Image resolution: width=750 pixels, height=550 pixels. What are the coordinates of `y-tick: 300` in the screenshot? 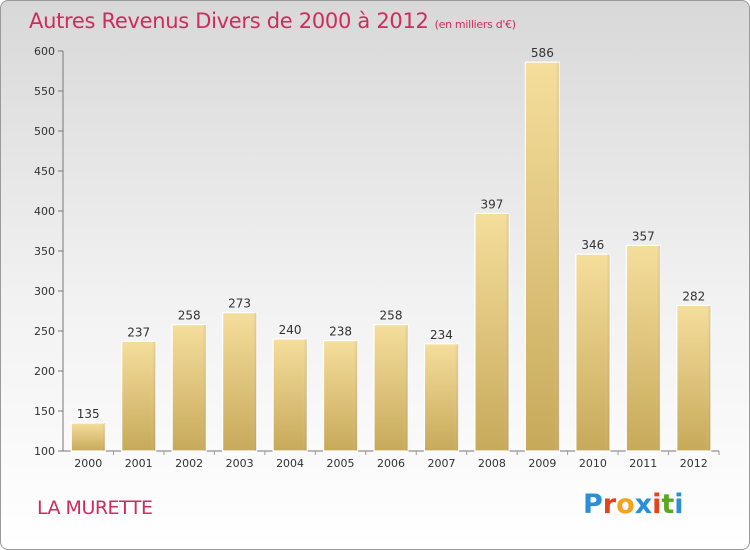 It's located at (48, 291).